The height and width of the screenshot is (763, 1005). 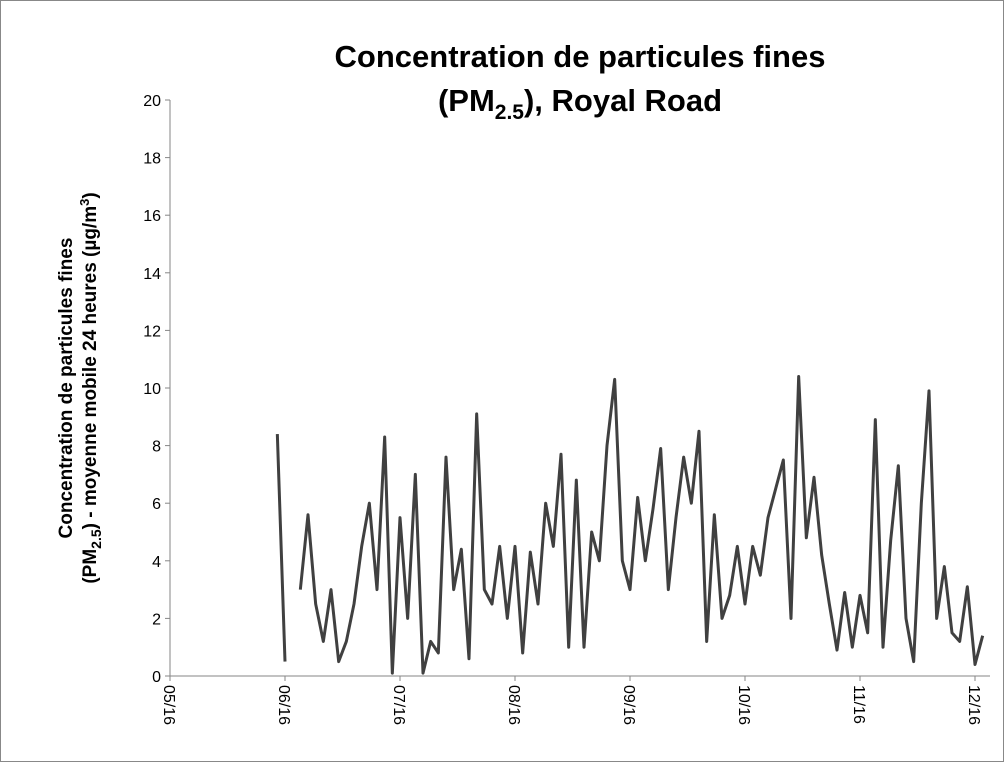 What do you see at coordinates (156, 447) in the screenshot?
I see `y-tick-label: 8` at bounding box center [156, 447].